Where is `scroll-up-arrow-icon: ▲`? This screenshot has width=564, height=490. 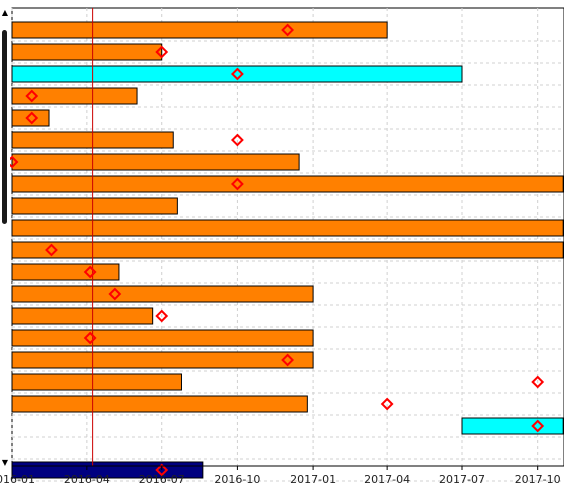
scroll-up-arrow-icon: ▲ is located at coordinates (5, 12).